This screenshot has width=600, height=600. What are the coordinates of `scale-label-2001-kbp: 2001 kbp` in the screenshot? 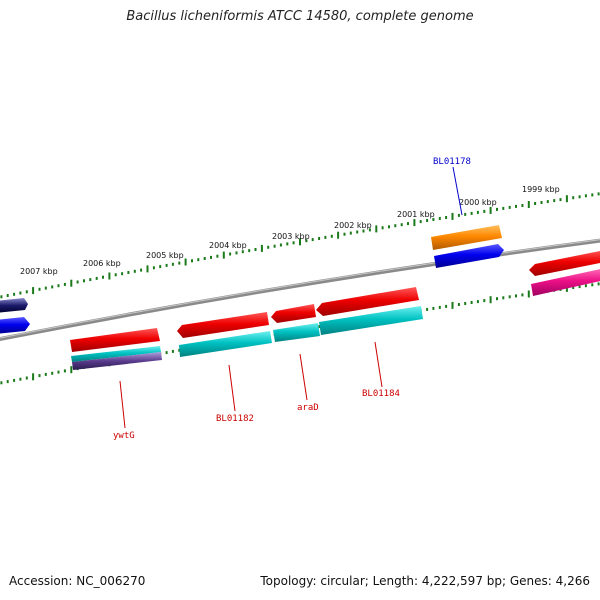 It's located at (416, 214).